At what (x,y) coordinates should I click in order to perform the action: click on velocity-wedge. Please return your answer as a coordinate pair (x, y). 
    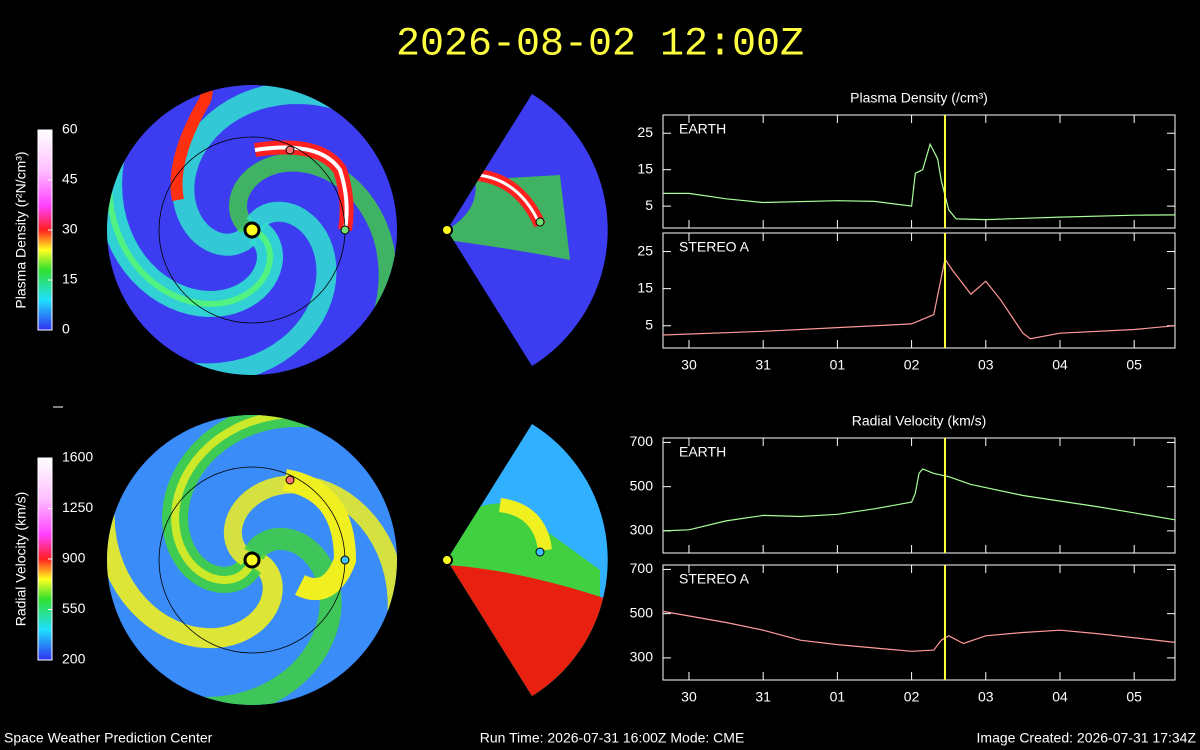
    Looking at the image, I should click on (527, 560).